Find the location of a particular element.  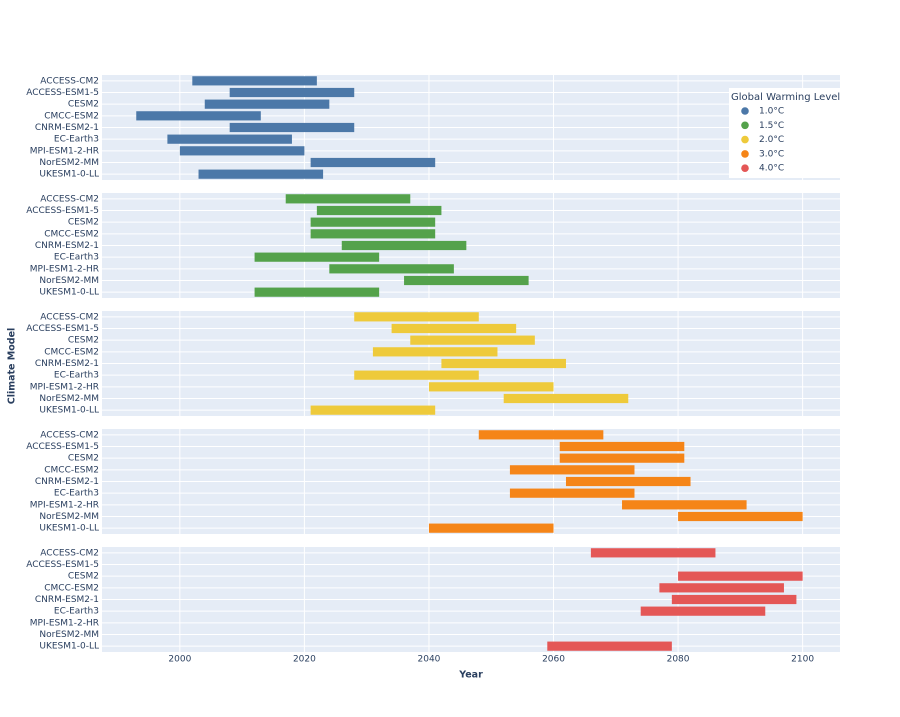

x-tick-label: 2020 is located at coordinates (304, 660).